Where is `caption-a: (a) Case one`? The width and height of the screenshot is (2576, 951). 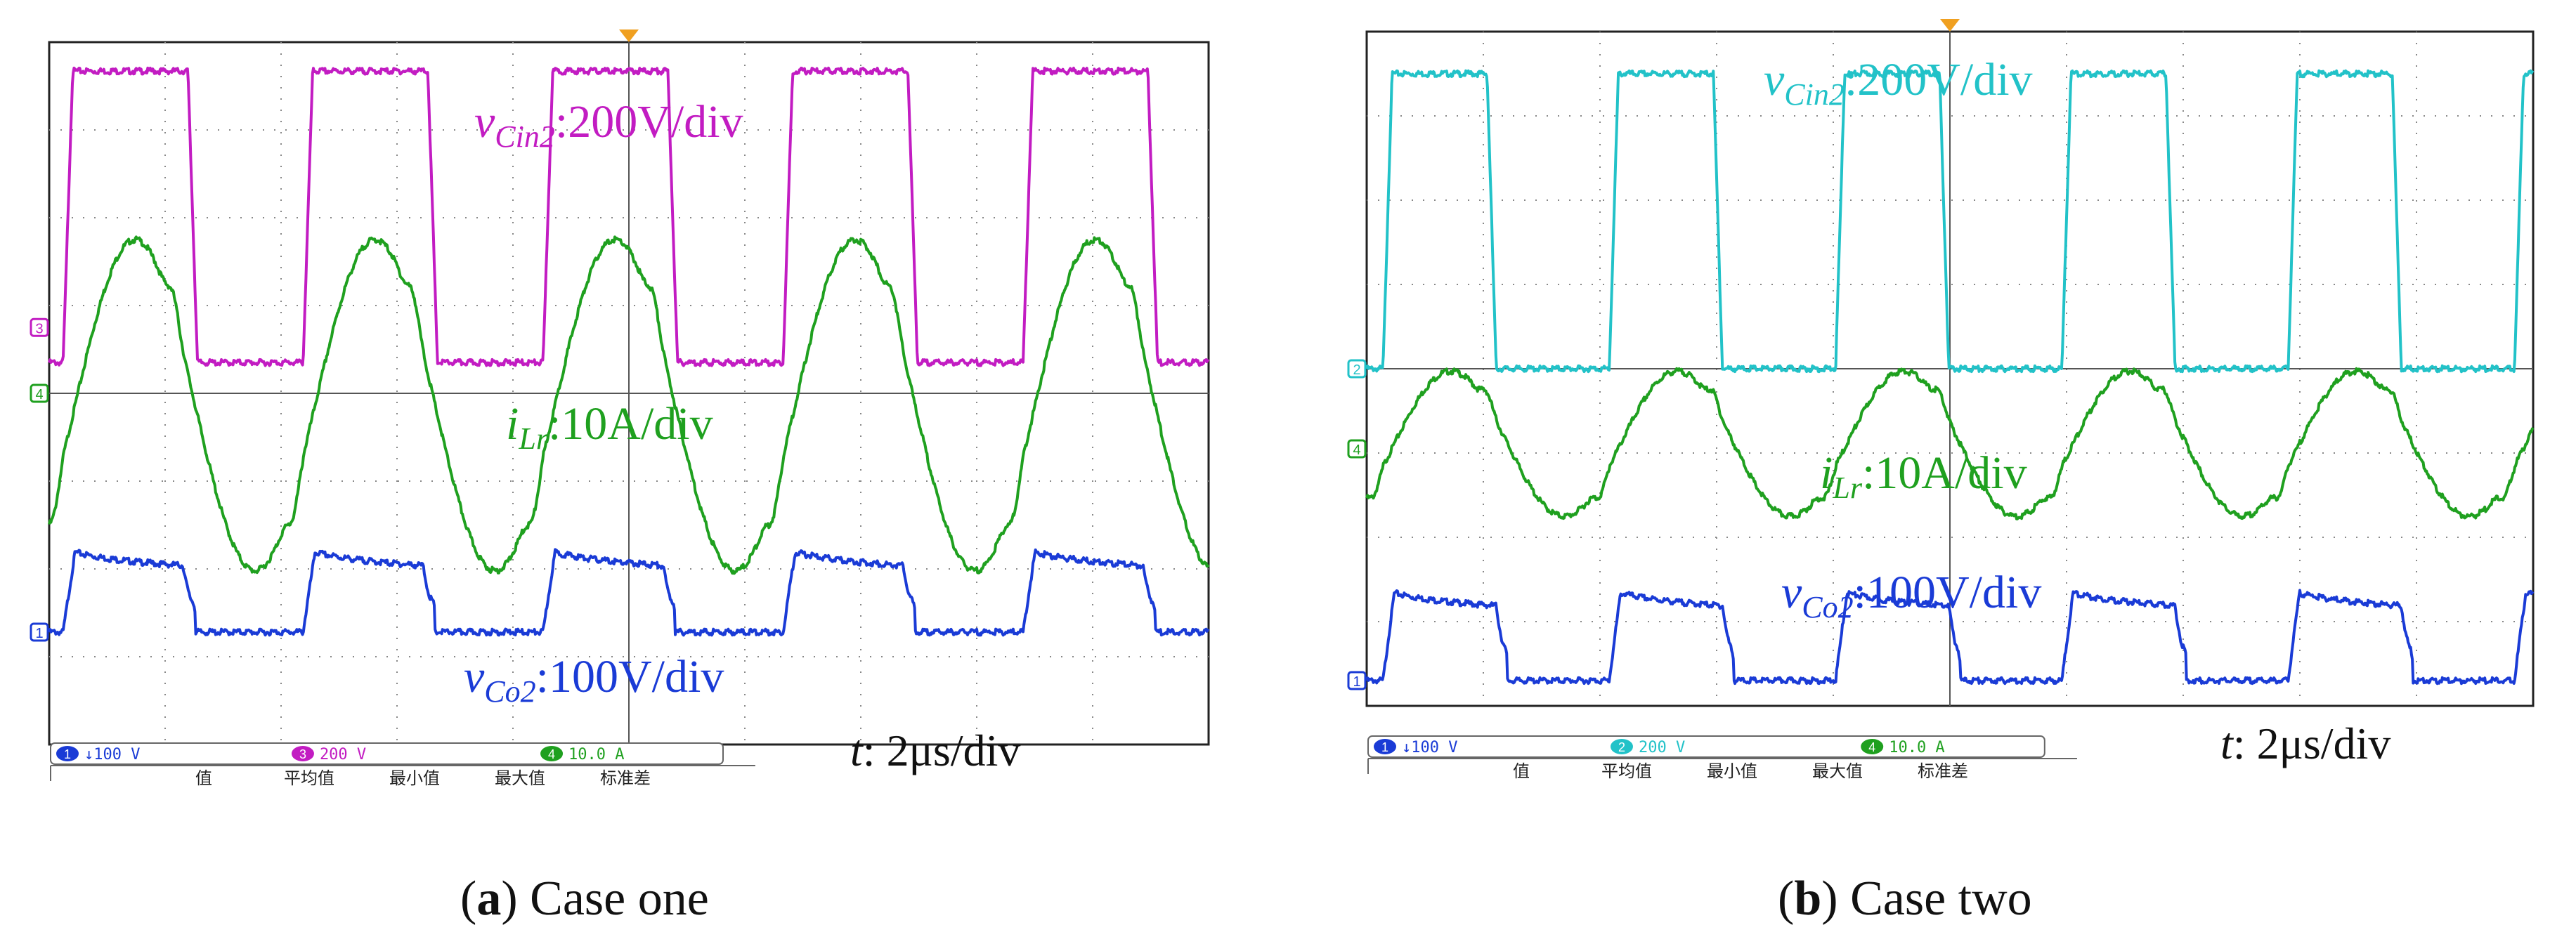
caption-a: (a) Case one is located at coordinates (584, 899).